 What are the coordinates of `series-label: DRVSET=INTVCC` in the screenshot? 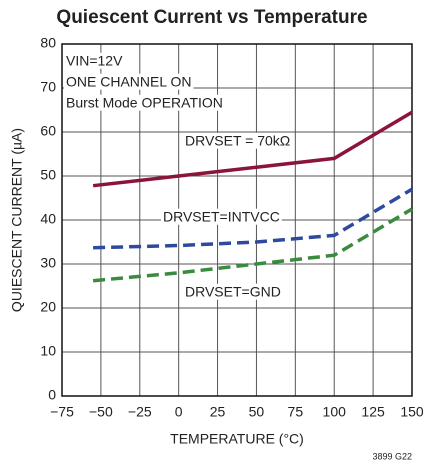 It's located at (221, 217).